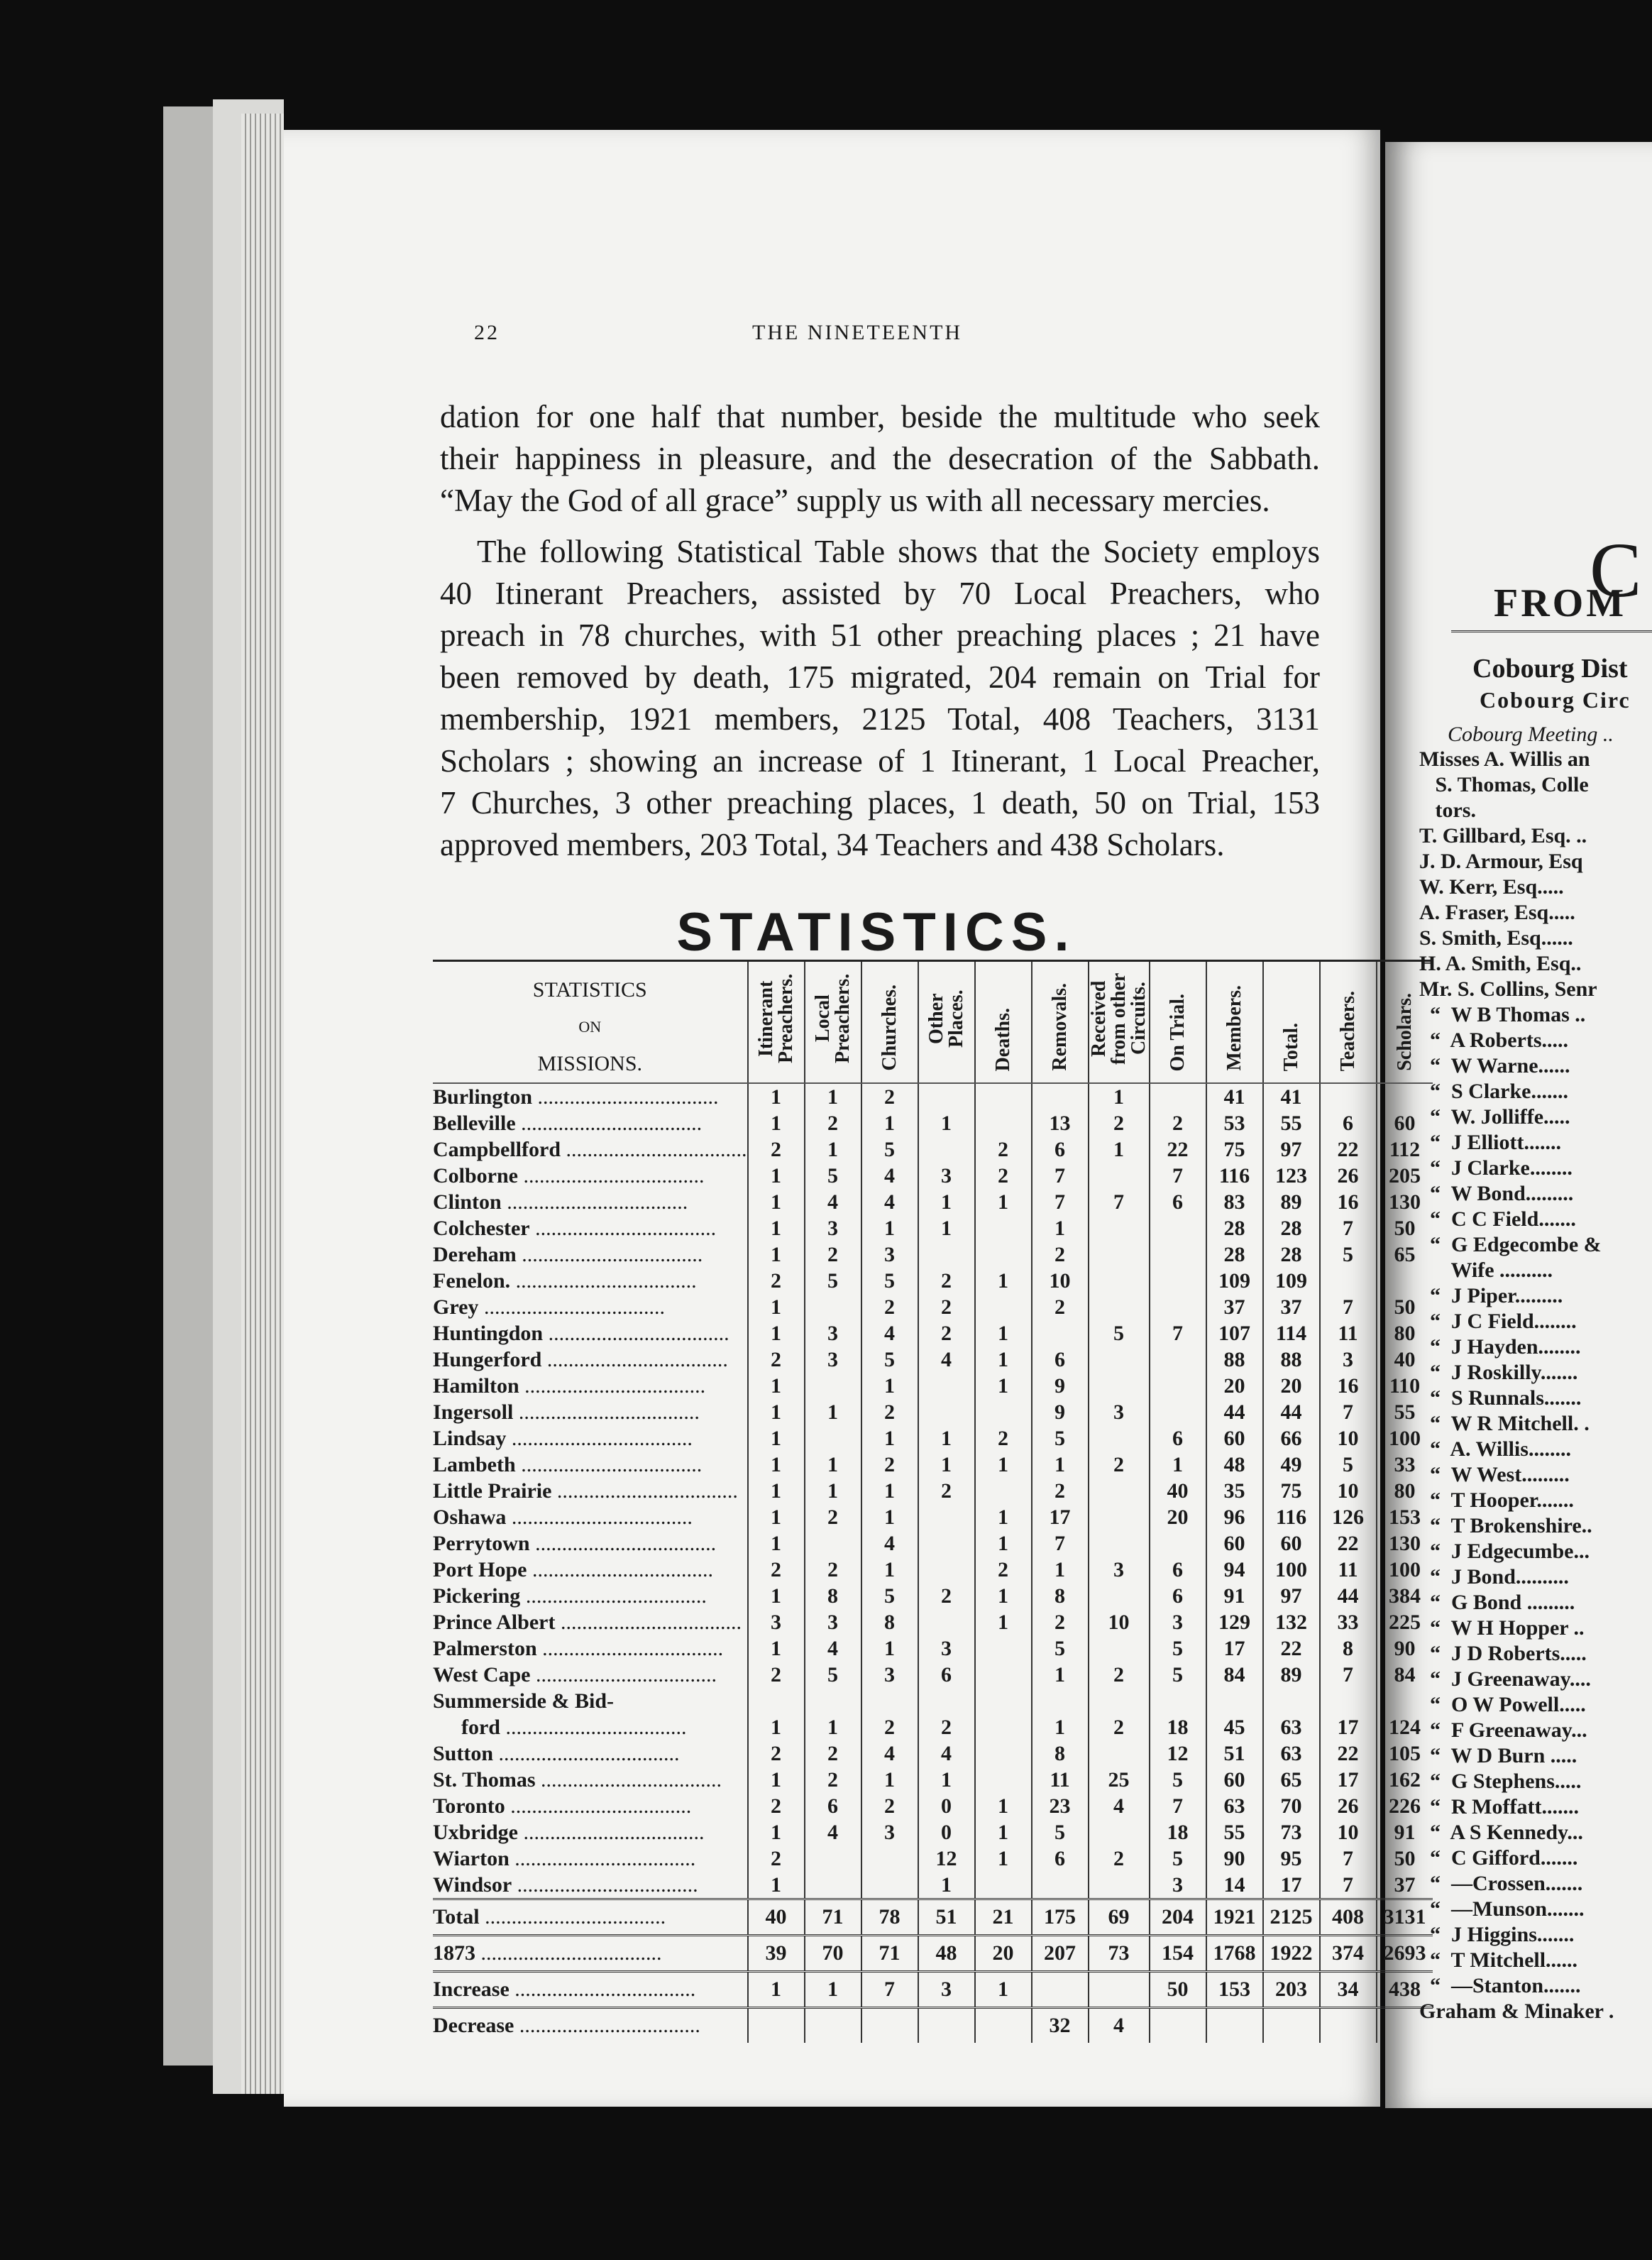 This screenshot has height=2260, width=1652. I want to click on value-cell: 75, so click(1291, 1491).